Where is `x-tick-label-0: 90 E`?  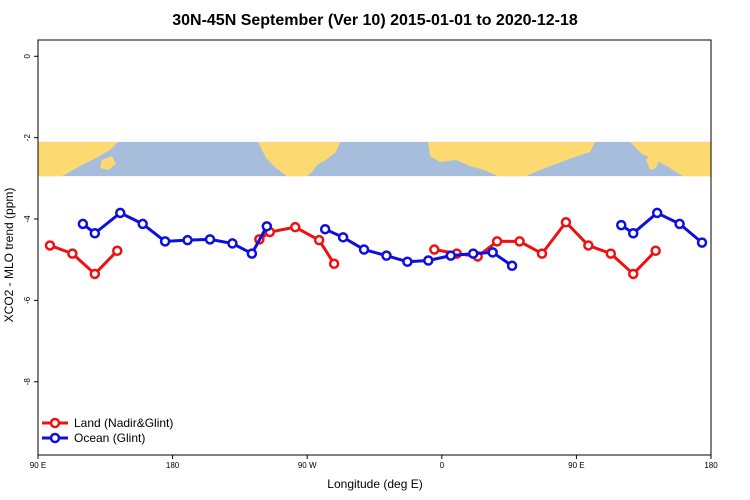 x-tick-label-0: 90 E is located at coordinates (38, 465).